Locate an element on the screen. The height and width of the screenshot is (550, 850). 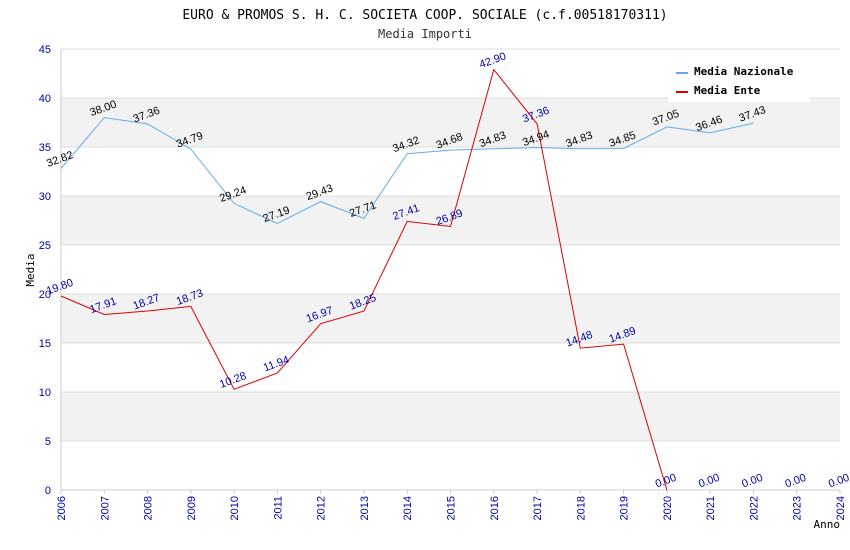
x-tick-label: 2009 is located at coordinates (192, 508).